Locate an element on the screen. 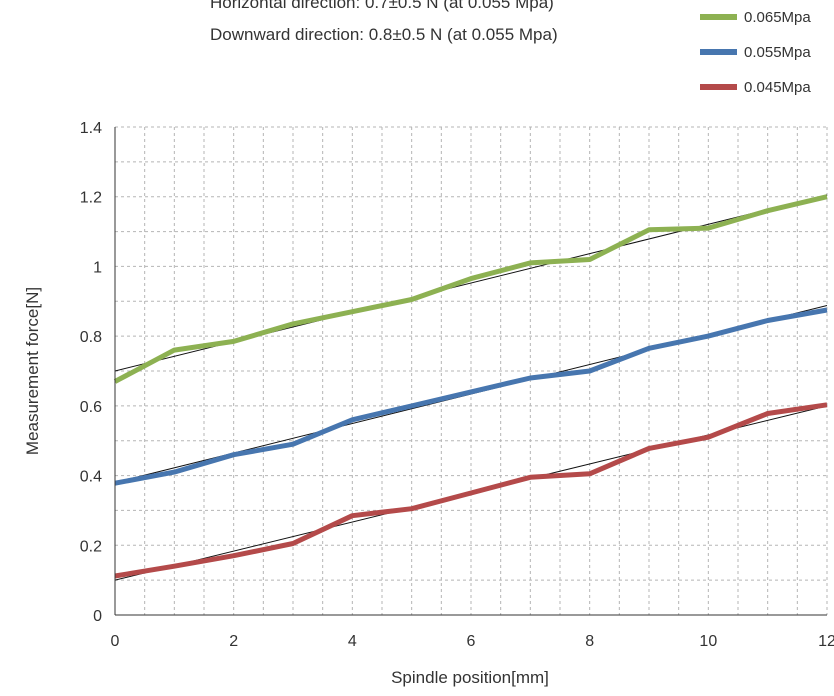  y-tick-label: 0.8 is located at coordinates (91, 337).